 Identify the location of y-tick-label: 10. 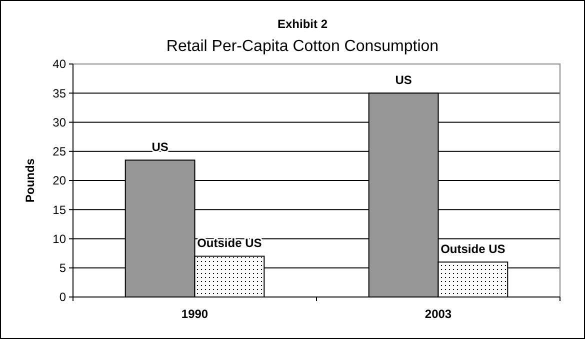
(59, 239).